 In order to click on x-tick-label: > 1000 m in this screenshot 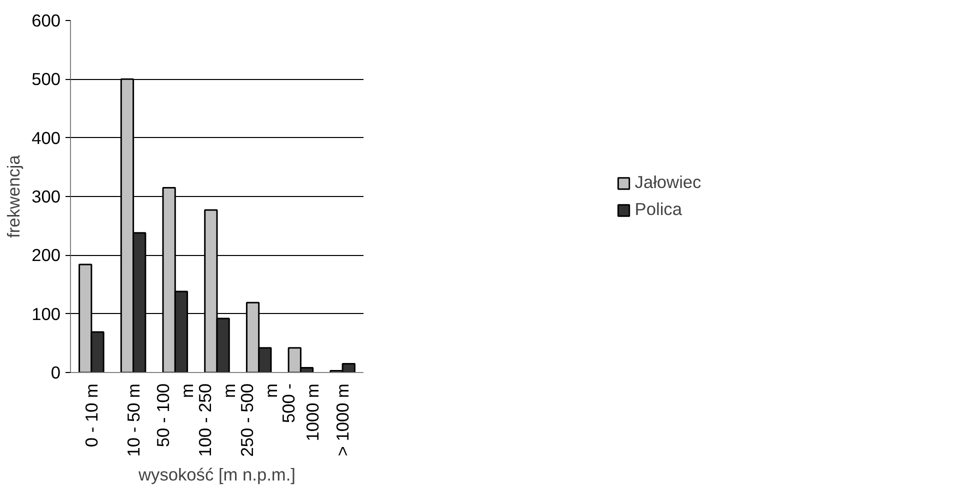, I will do `click(342, 419)`.